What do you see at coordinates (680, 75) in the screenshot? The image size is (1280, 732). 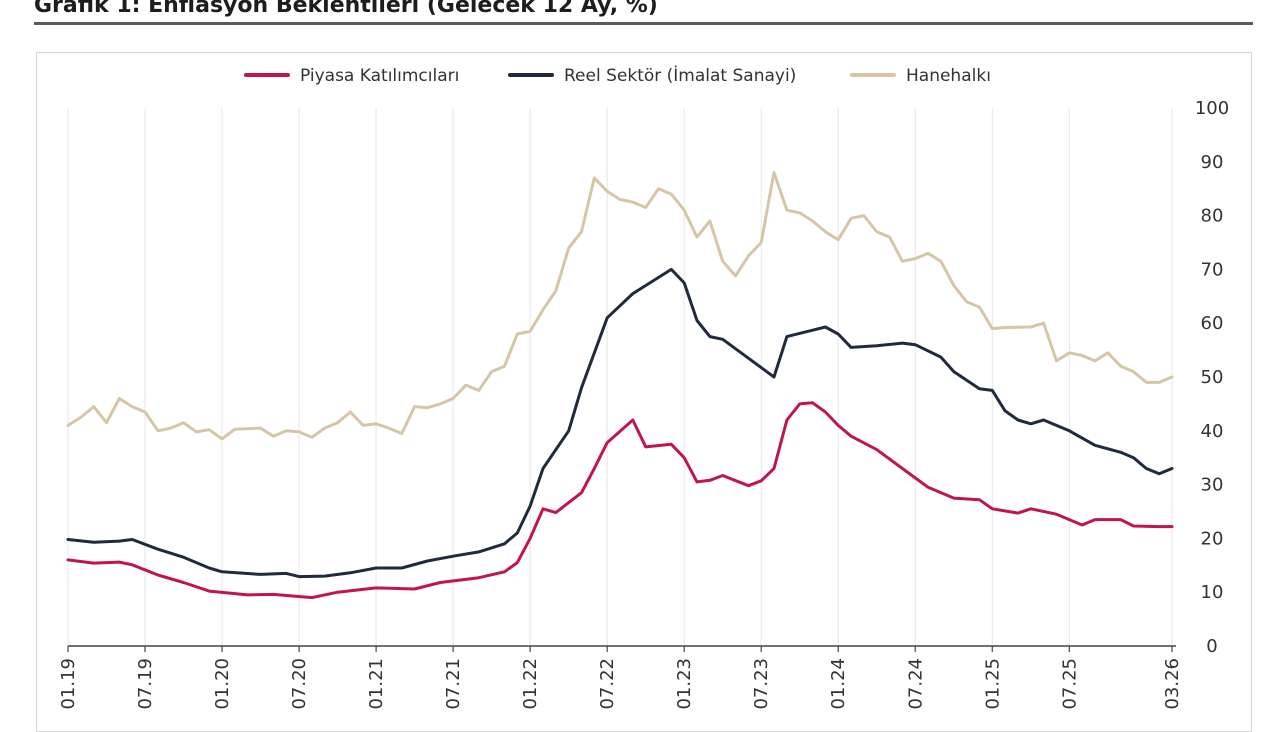 I see `legend-label-2: Reel Sektör (İmalat Sanayi)` at bounding box center [680, 75].